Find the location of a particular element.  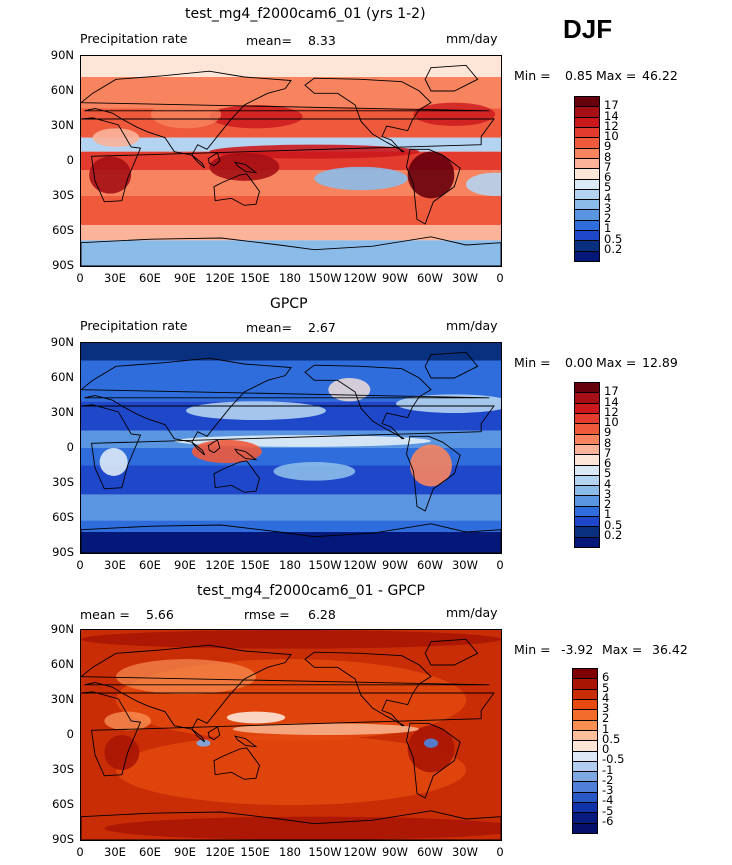

lon-tick-label: 60W is located at coordinates (429, 852).